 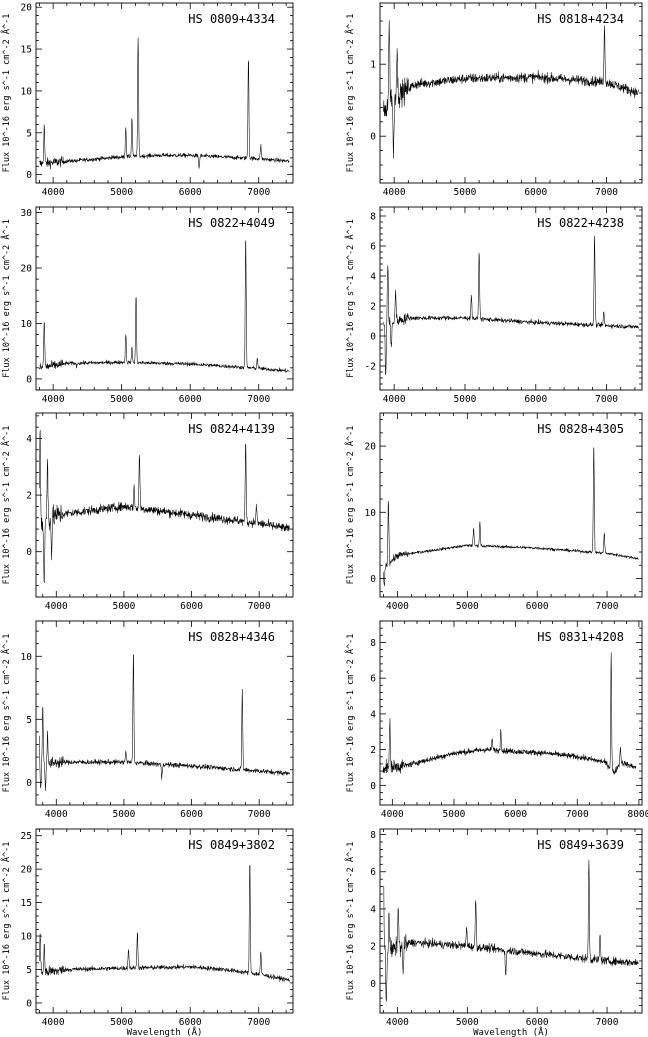 What do you see at coordinates (580, 19) in the screenshot?
I see `panel-title: HS 0818+4234` at bounding box center [580, 19].